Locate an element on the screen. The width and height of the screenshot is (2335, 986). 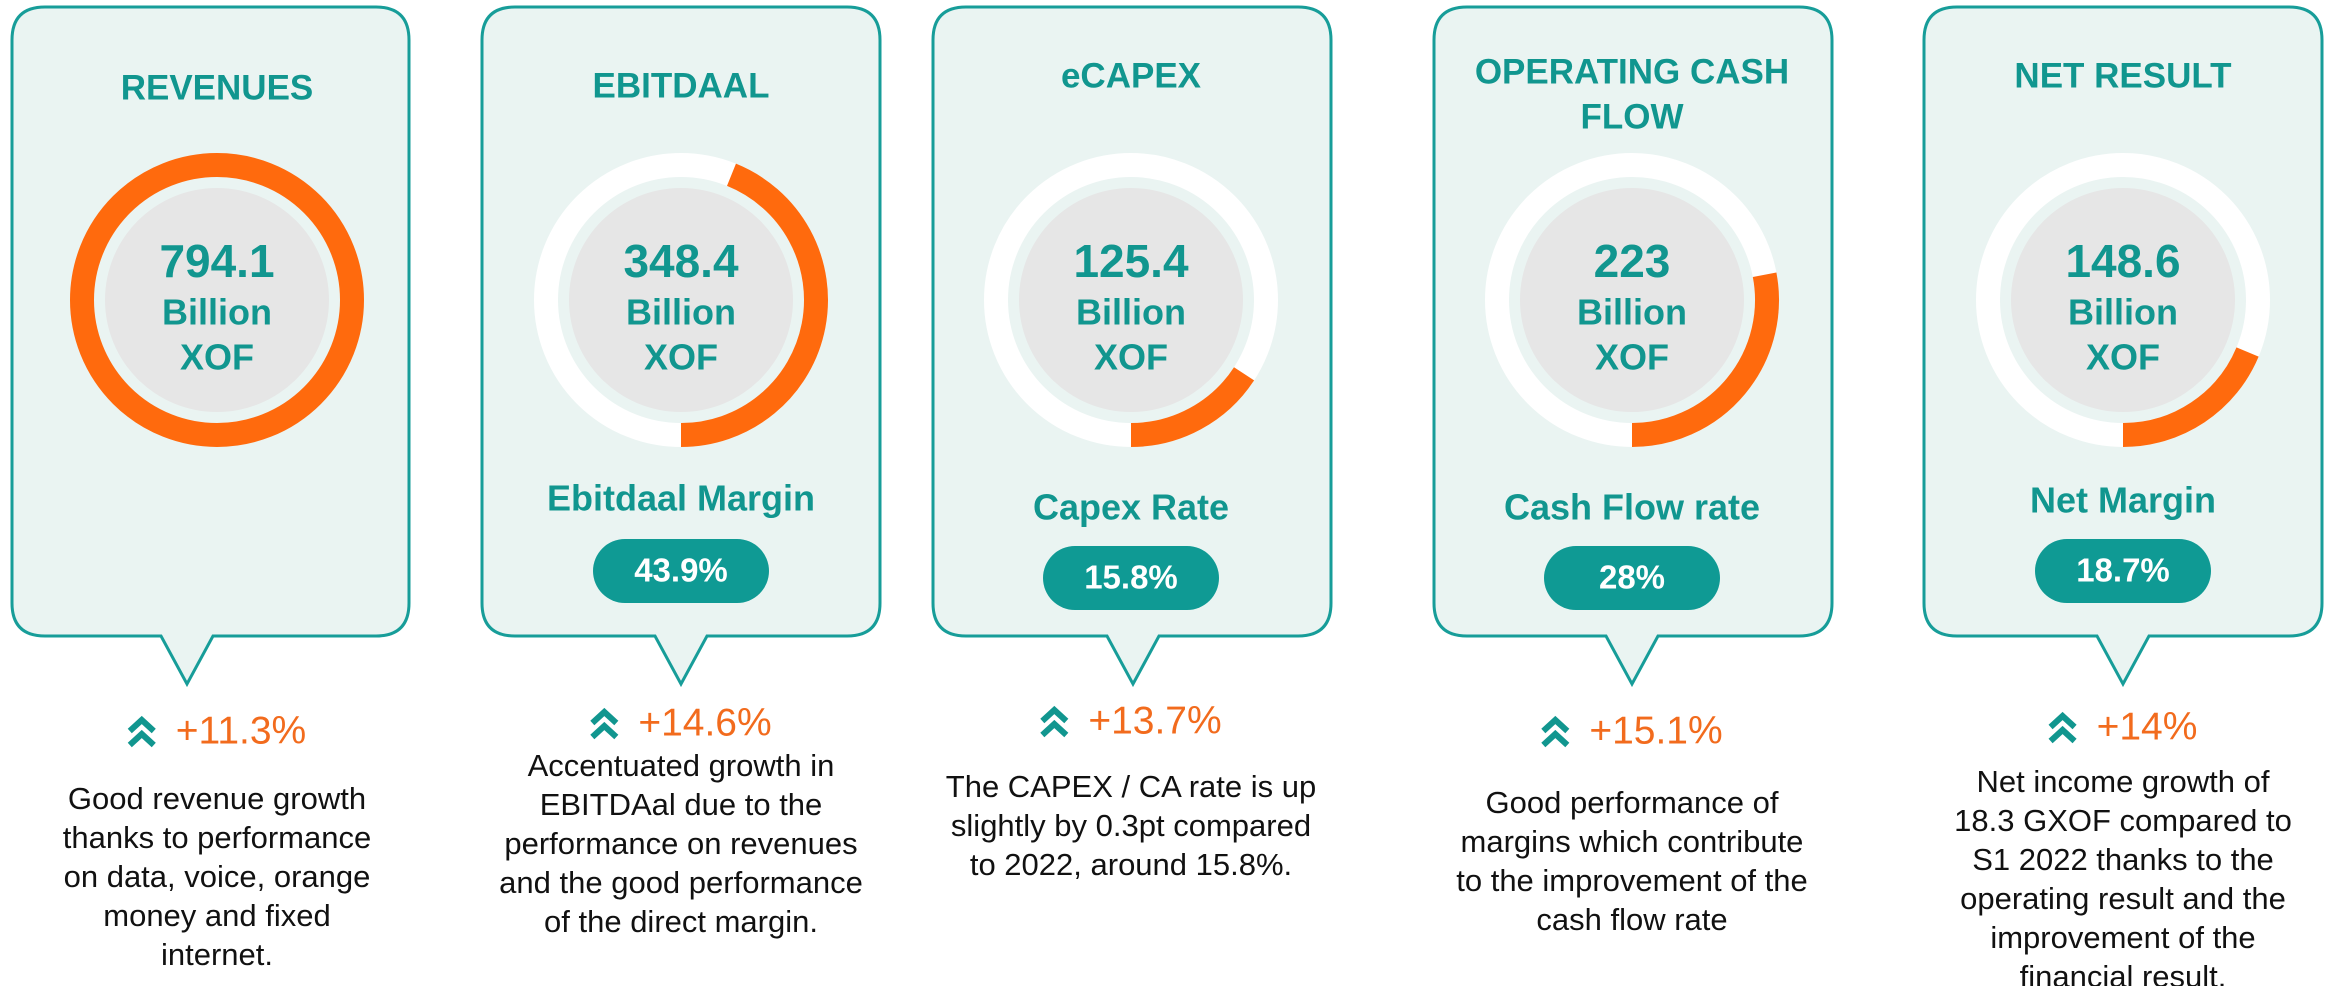
rate-name: Capex Rate is located at coordinates (1131, 507).